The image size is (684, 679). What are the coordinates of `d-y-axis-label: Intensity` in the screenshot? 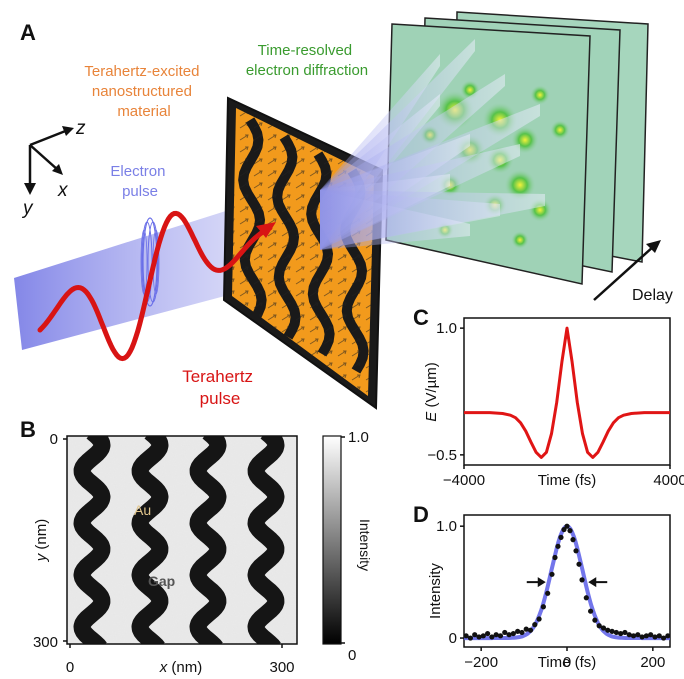 It's located at (435, 591).